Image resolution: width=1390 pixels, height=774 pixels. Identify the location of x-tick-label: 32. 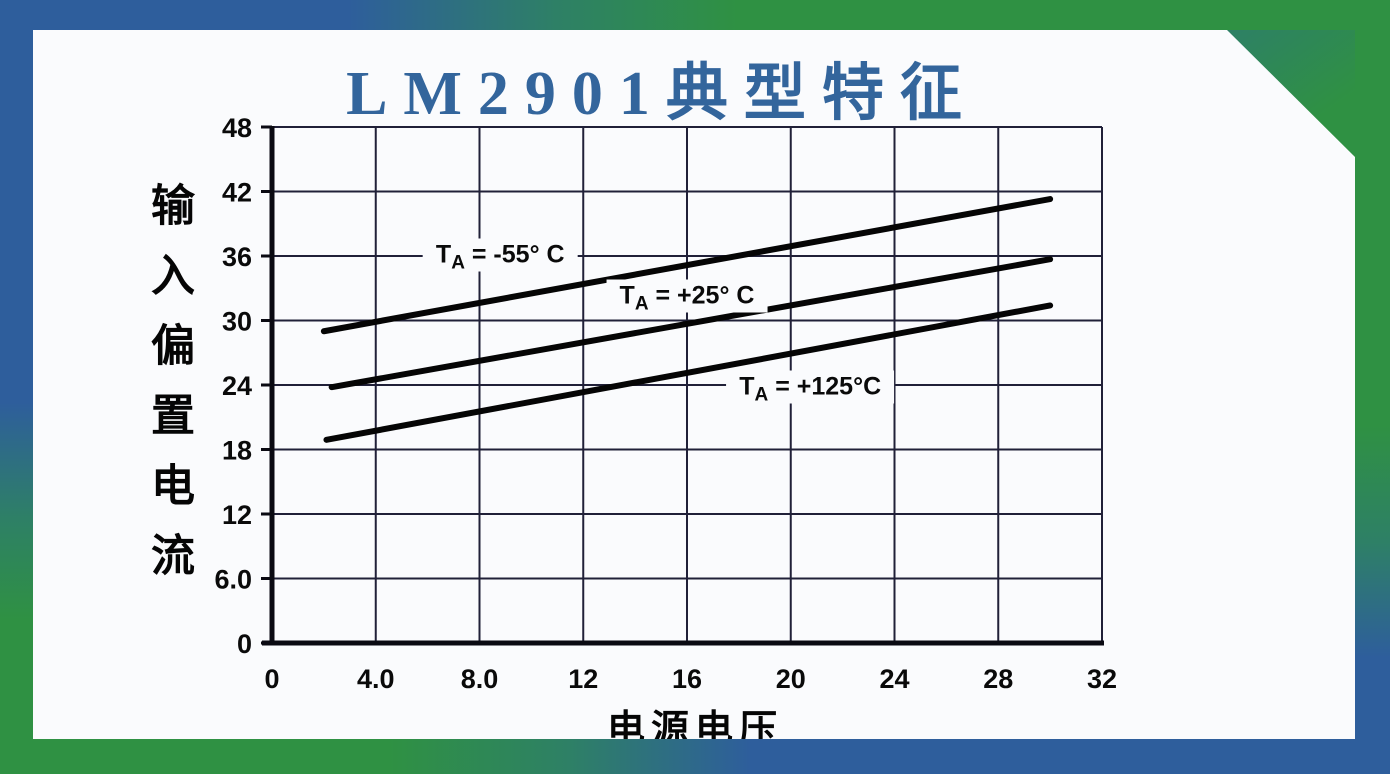
(1102, 679).